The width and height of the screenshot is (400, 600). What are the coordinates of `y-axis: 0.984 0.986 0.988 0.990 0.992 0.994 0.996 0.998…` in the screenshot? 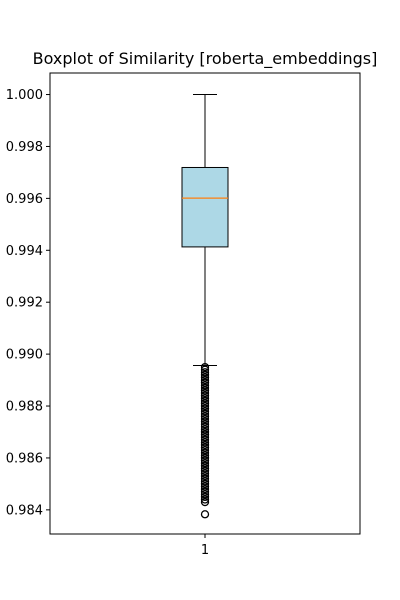 It's located at (28, 303).